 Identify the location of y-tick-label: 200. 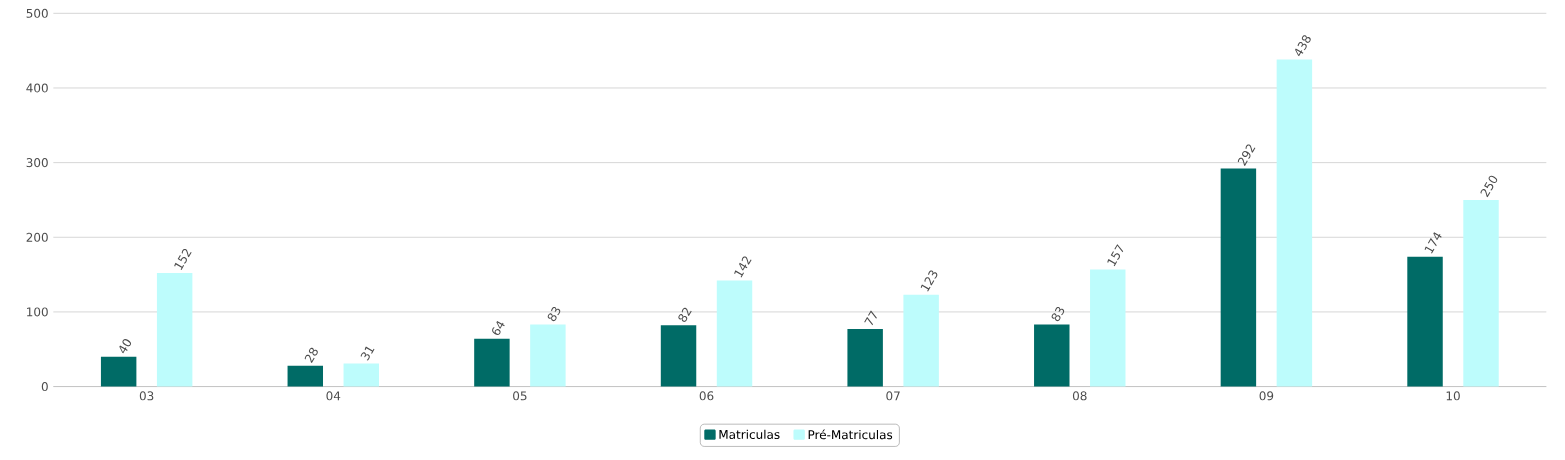
(37, 237).